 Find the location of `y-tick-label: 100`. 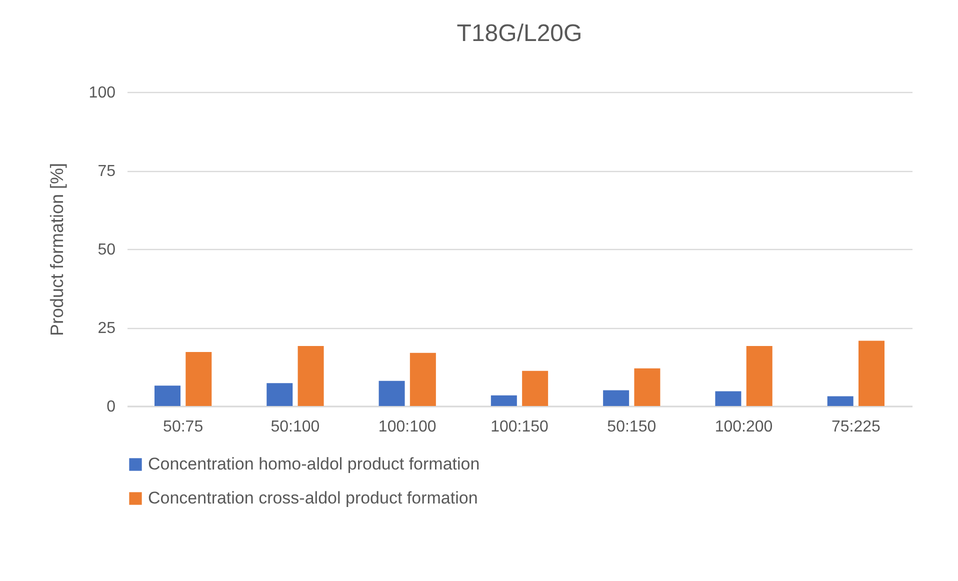

y-tick-label: 100 is located at coordinates (102, 93).